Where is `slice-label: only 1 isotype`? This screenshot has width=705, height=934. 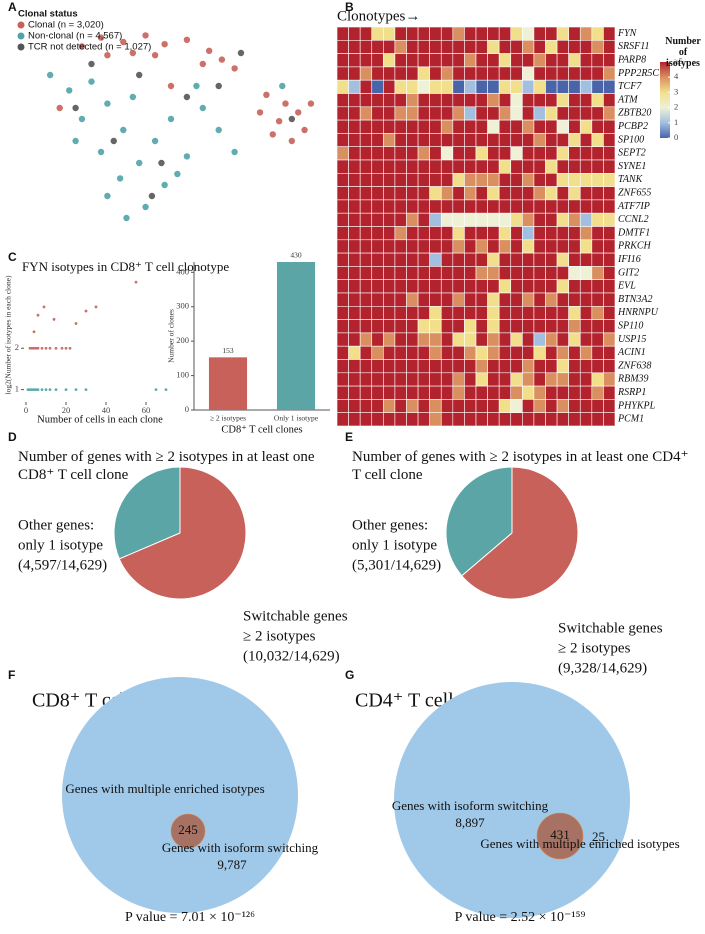 slice-label: only 1 isotype is located at coordinates (394, 545).